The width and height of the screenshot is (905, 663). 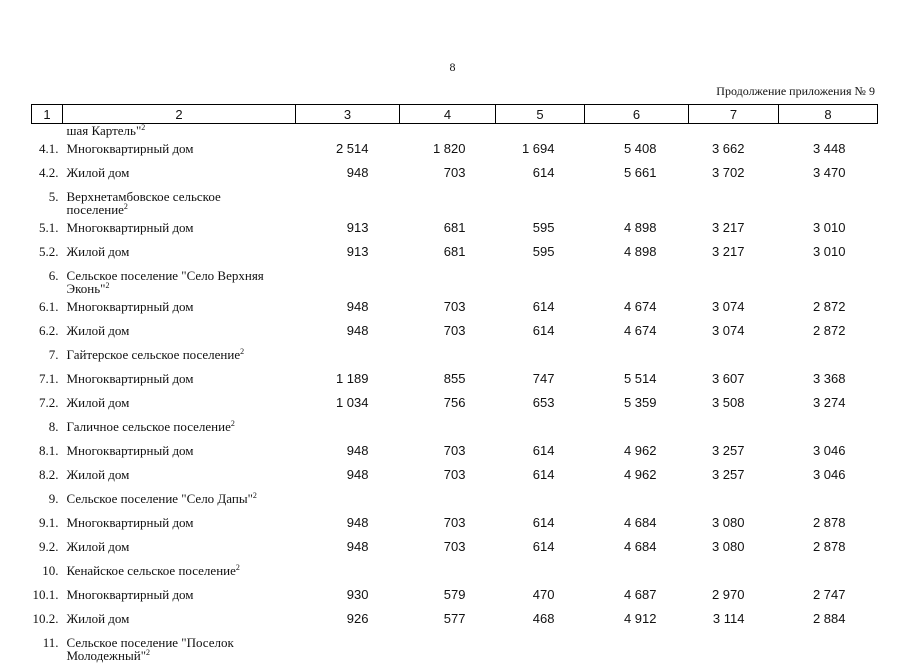 What do you see at coordinates (728, 402) in the screenshot?
I see `value-cell: 3 508` at bounding box center [728, 402].